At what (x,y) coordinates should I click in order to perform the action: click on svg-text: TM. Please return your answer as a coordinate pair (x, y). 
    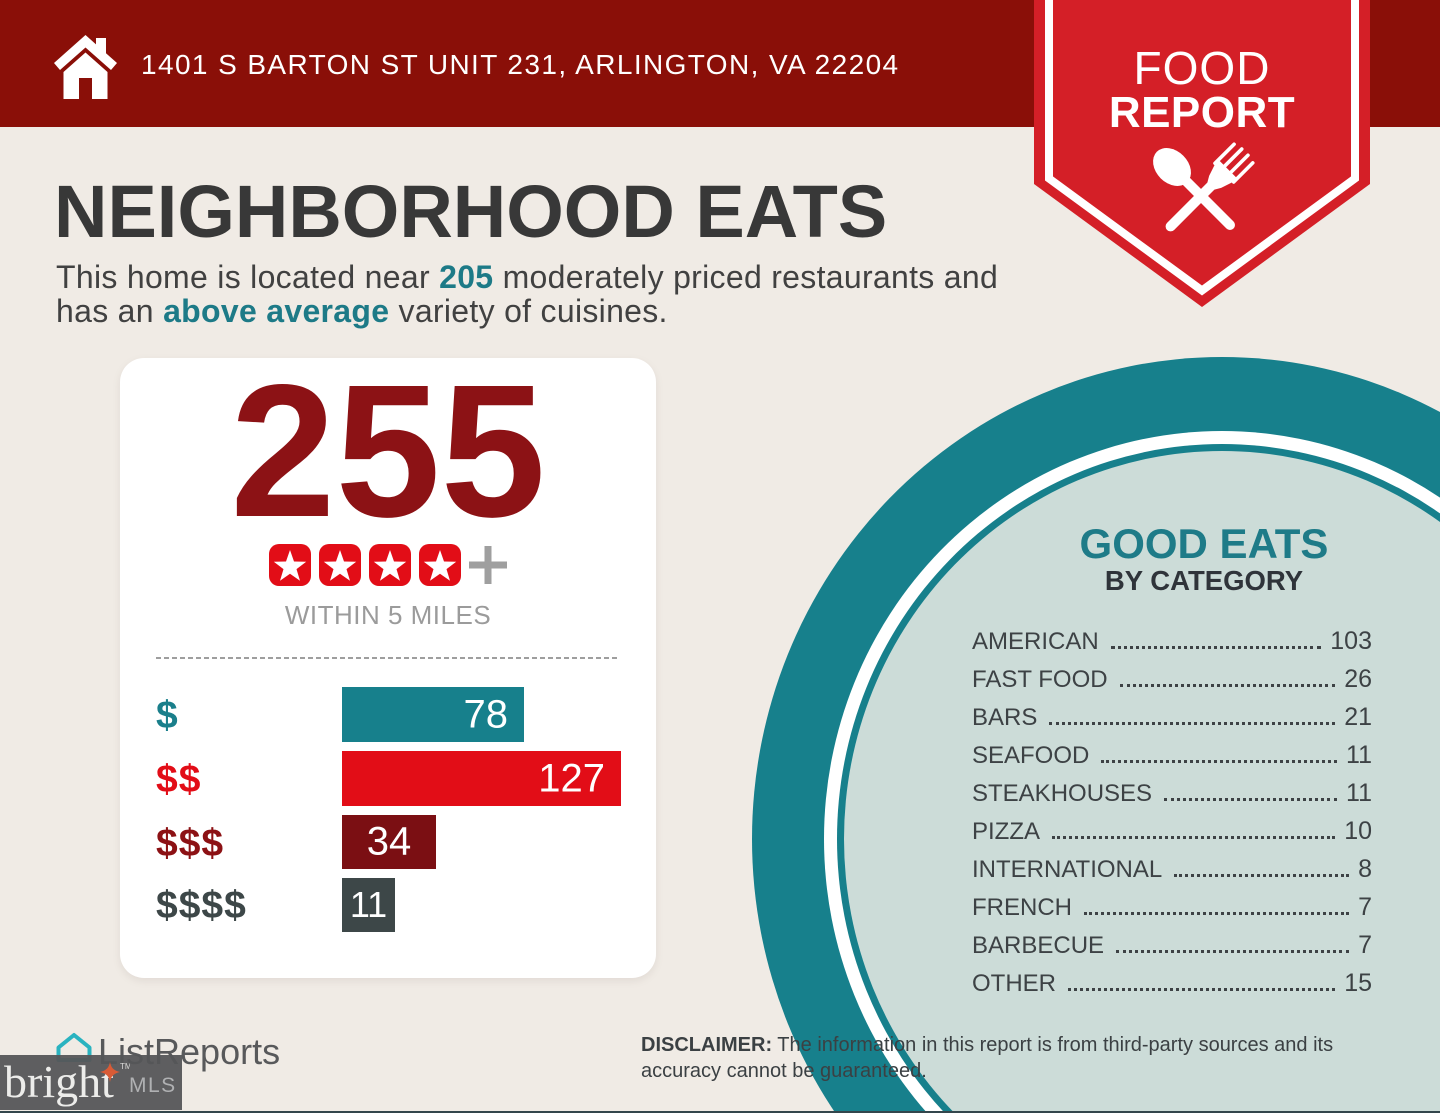
    Looking at the image, I should click on (125, 1066).